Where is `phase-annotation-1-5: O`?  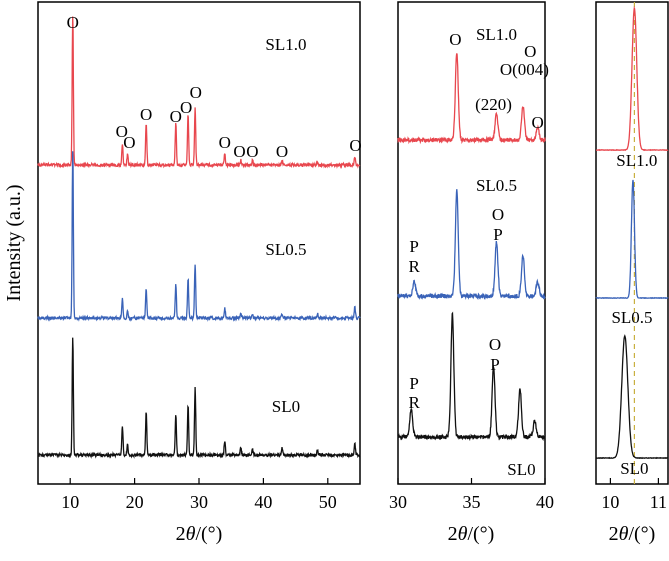 phase-annotation-1-5: O is located at coordinates (498, 214).